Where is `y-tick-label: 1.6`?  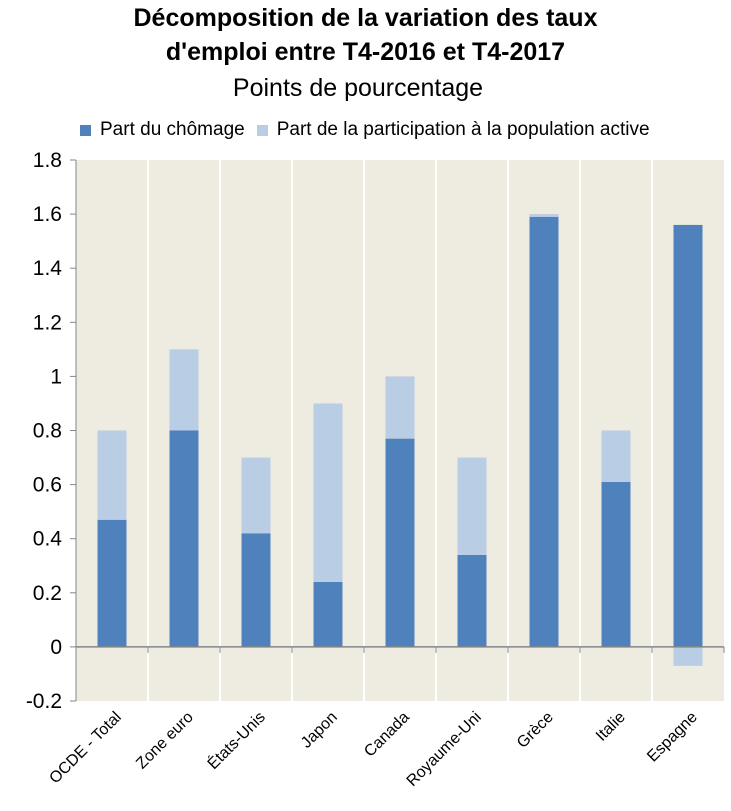 y-tick-label: 1.6 is located at coordinates (47, 214).